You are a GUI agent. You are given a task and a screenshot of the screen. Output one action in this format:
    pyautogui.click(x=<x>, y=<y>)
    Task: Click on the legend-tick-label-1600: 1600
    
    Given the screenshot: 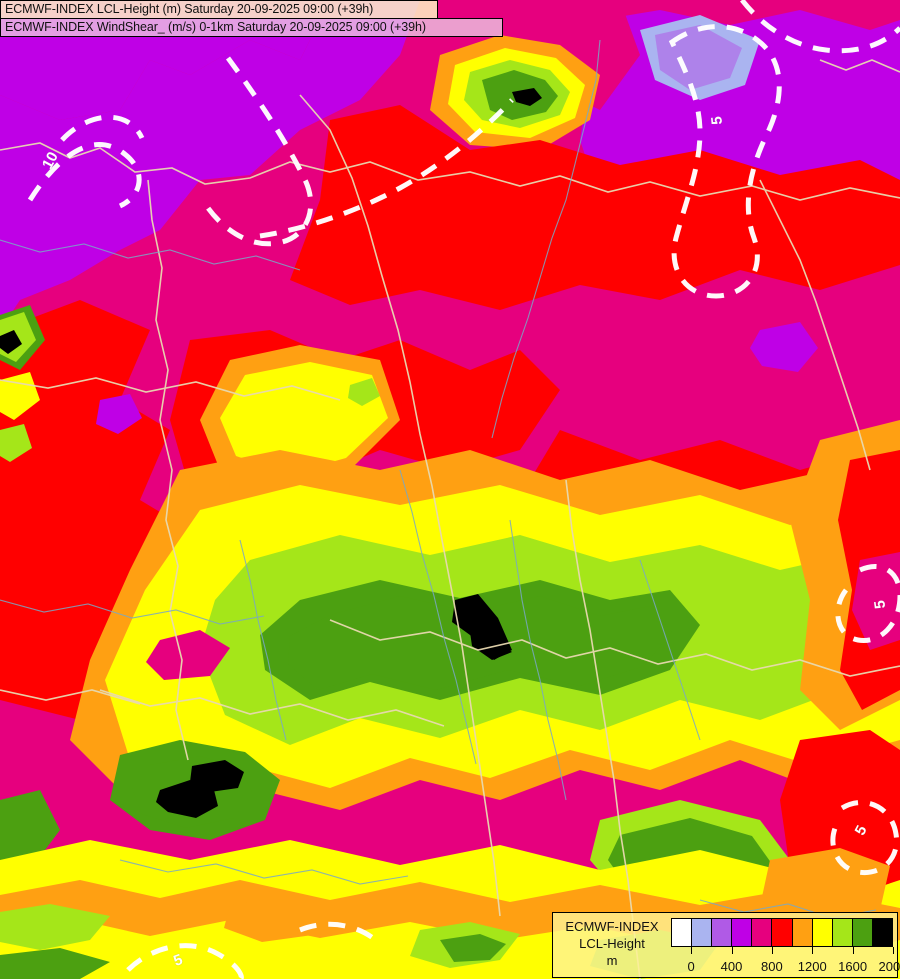 What is the action you would take?
    pyautogui.click(x=853, y=966)
    